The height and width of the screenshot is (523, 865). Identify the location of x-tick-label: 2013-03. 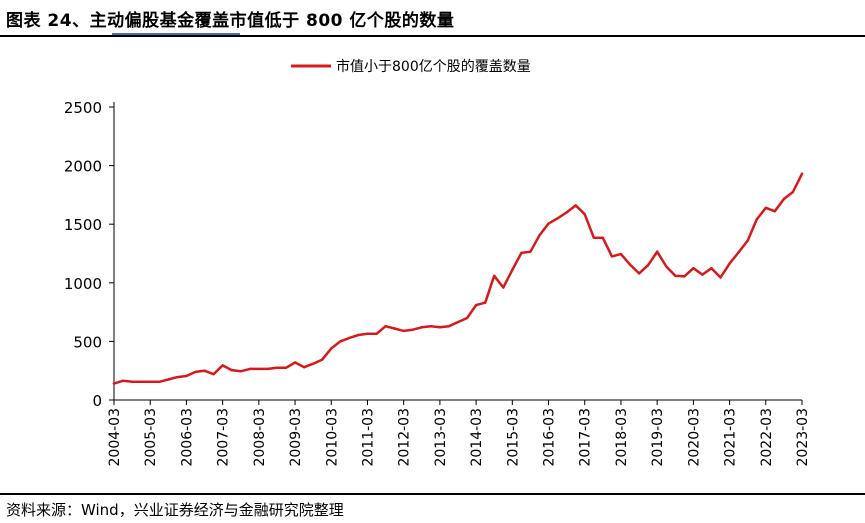
(441, 437).